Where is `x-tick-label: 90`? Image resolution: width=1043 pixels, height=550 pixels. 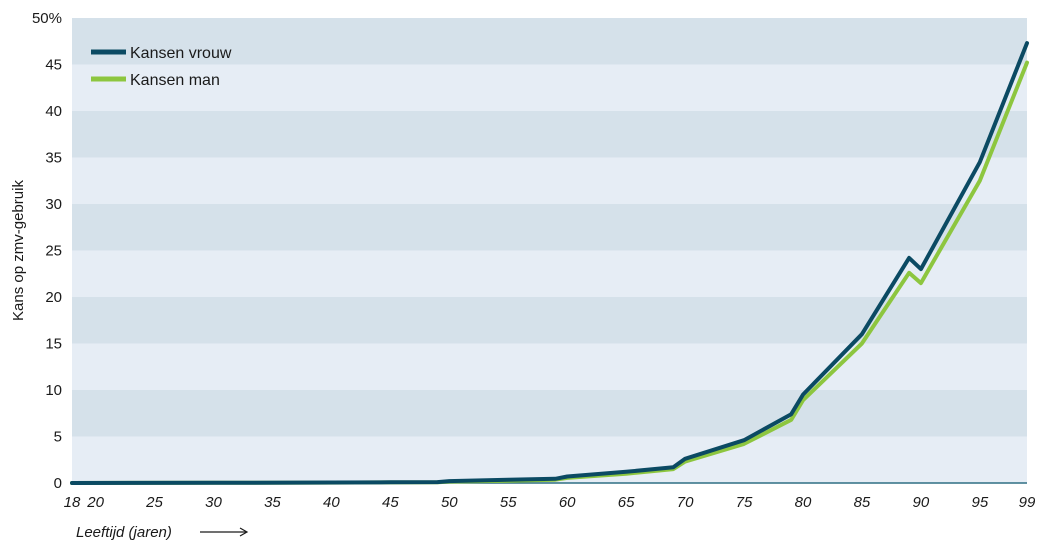
x-tick-label: 90 is located at coordinates (921, 502).